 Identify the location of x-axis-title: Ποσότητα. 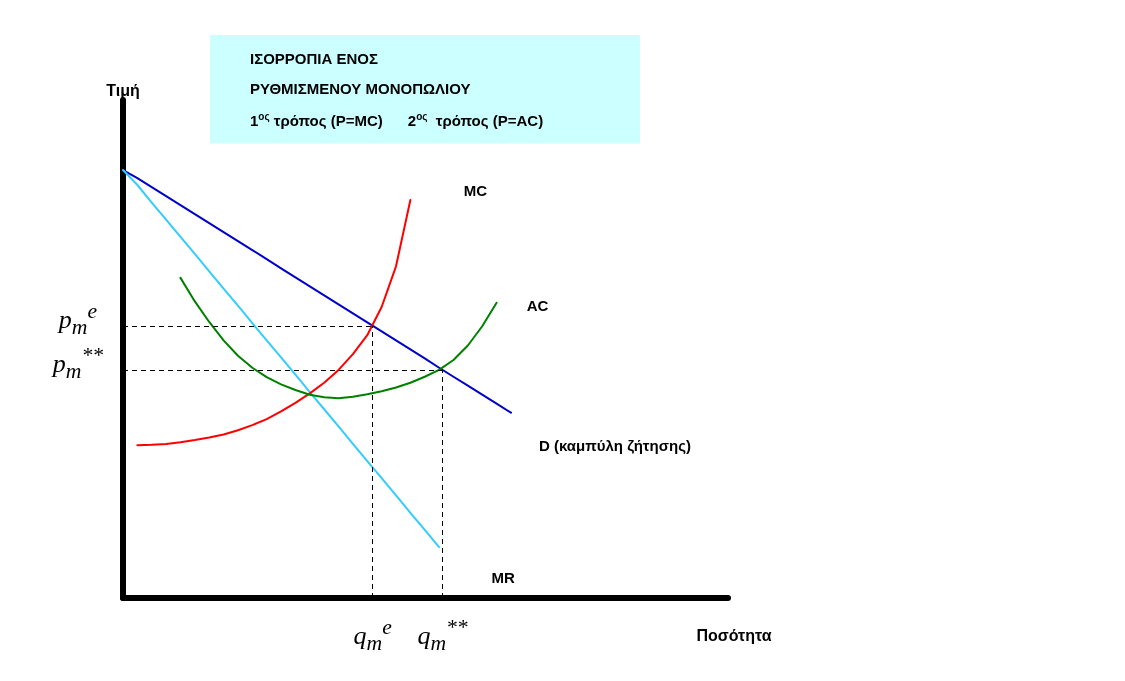
(734, 635).